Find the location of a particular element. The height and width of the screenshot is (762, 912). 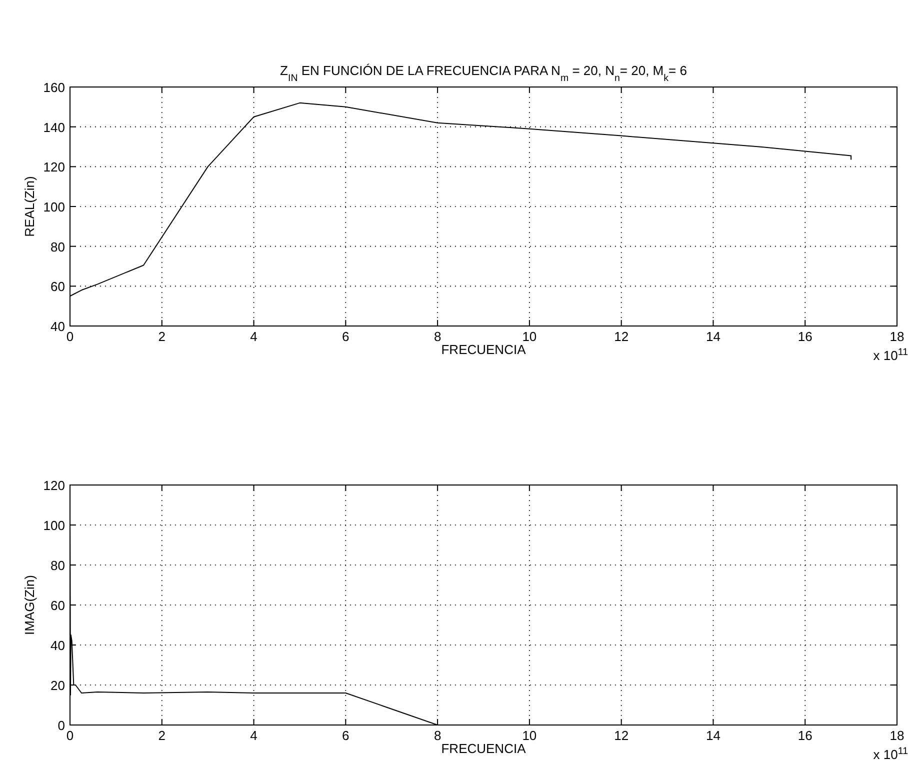

y-tick-label: 0 is located at coordinates (61, 725).